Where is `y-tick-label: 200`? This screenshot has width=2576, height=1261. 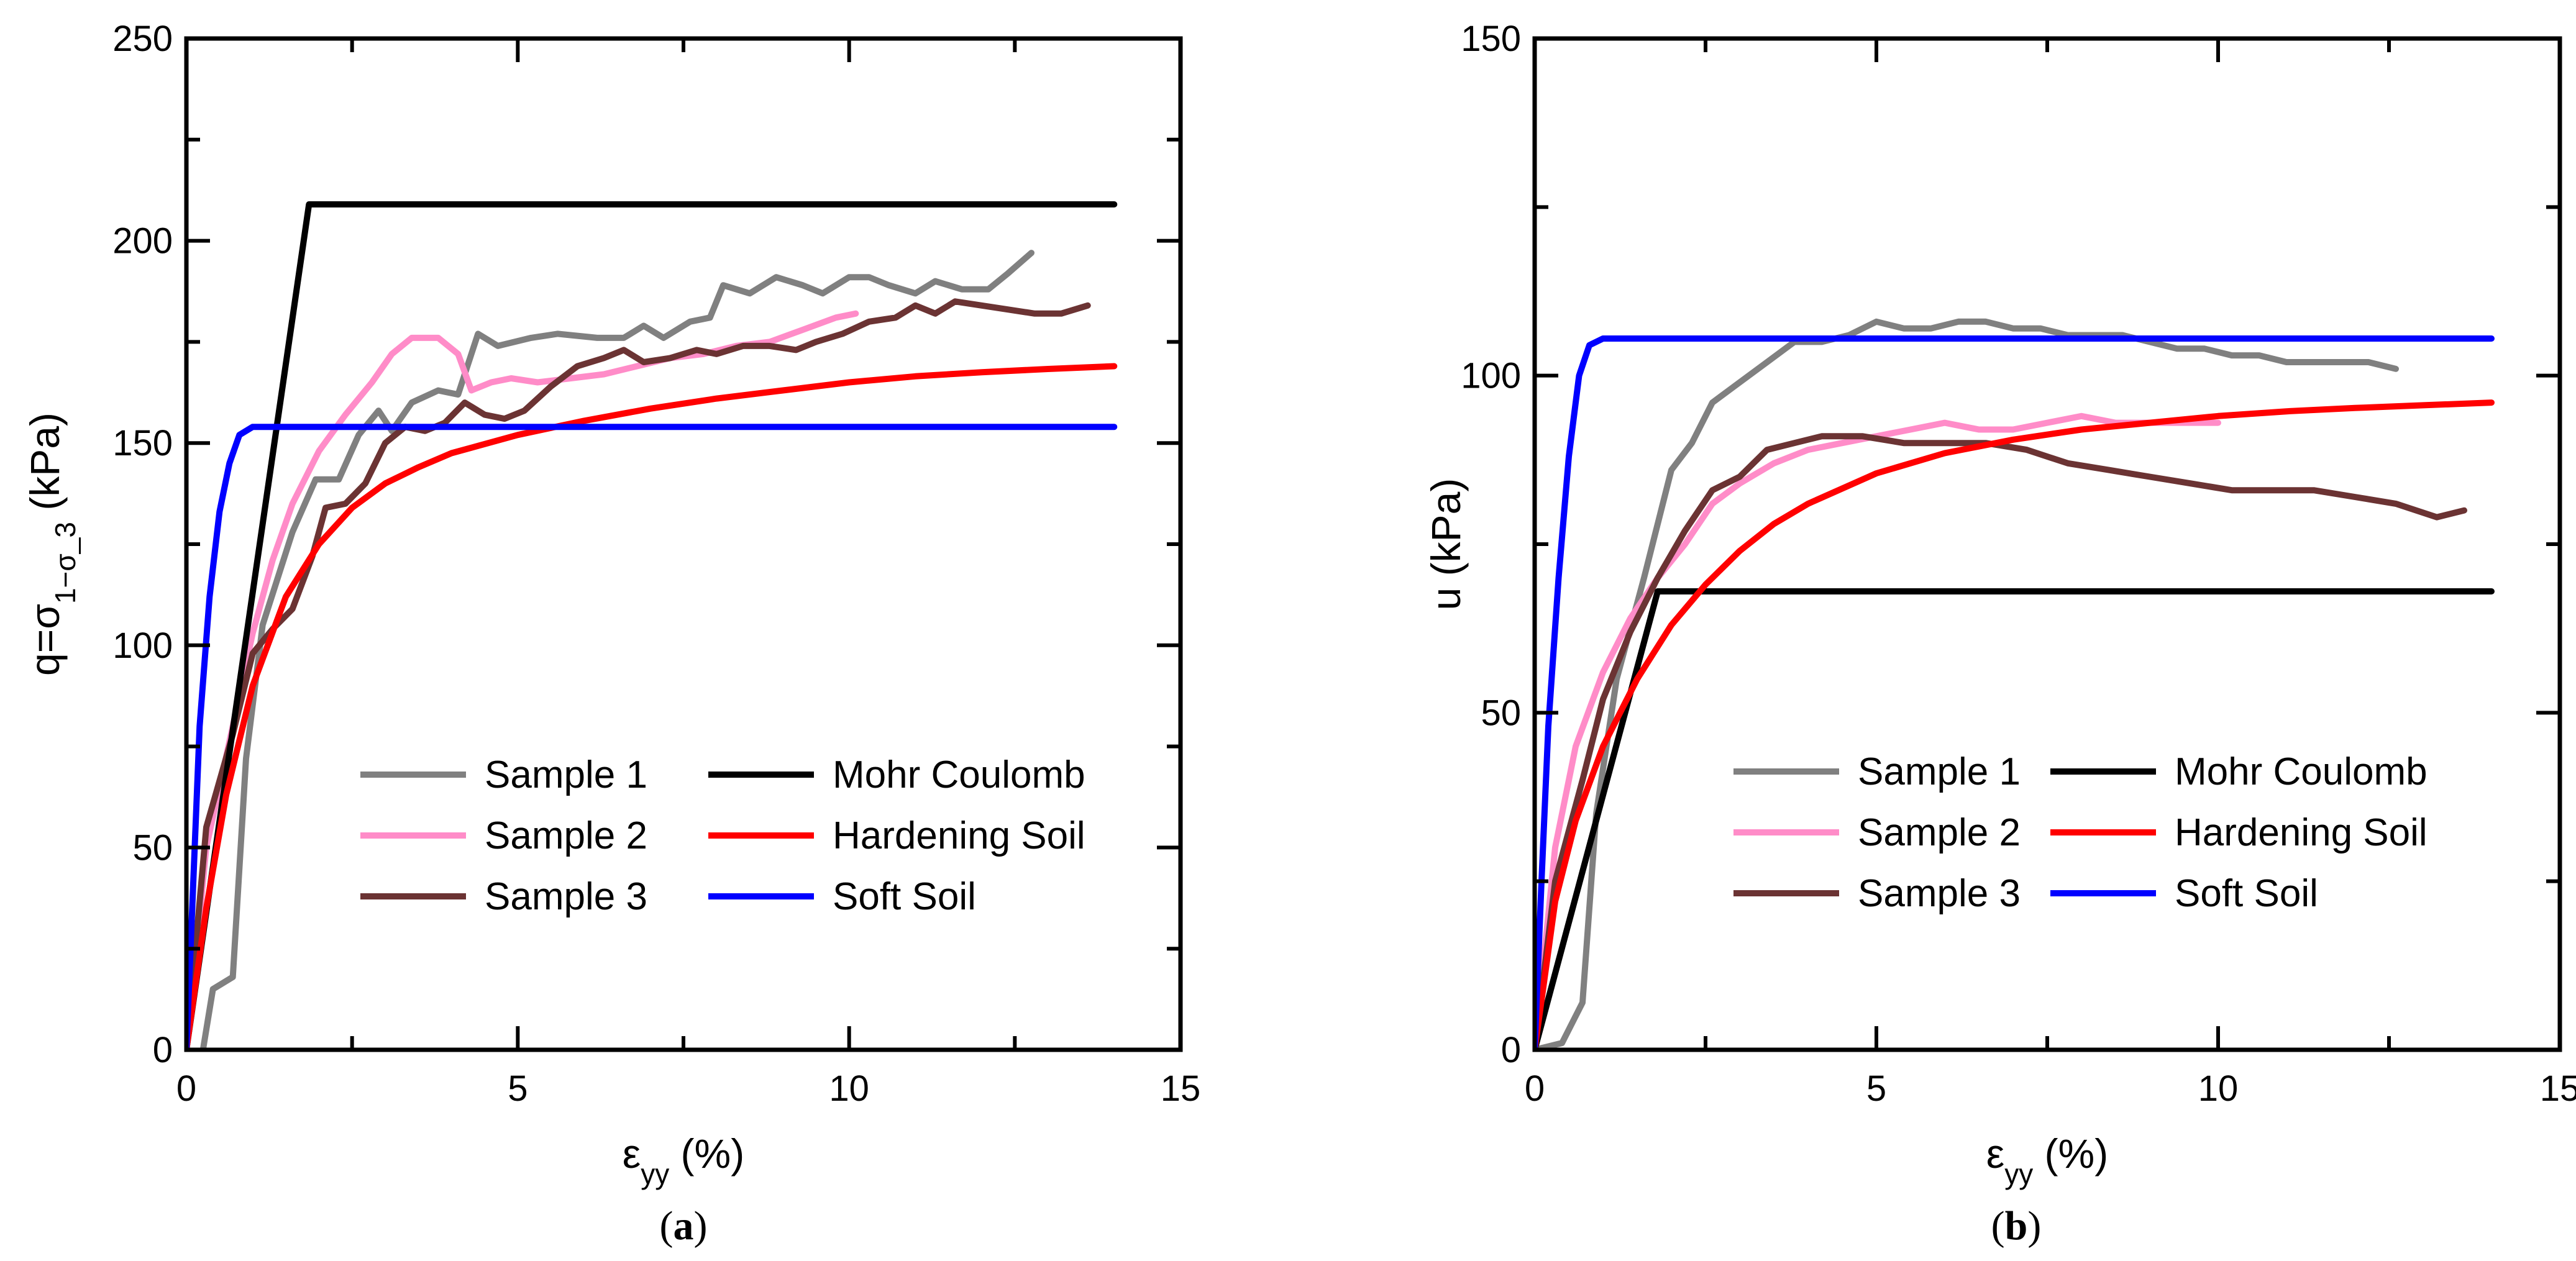
y-tick-label: 200 is located at coordinates (142, 242).